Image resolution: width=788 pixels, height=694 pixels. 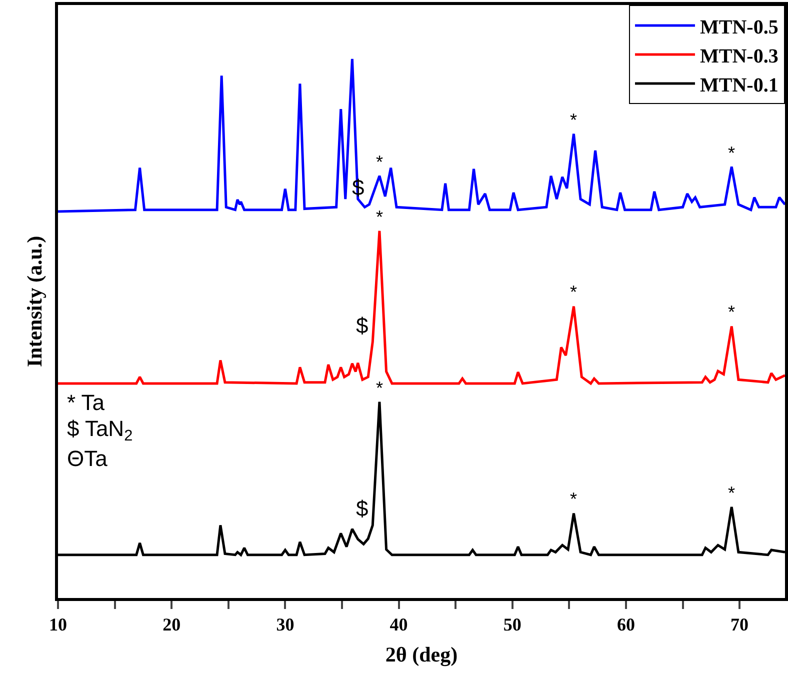 I want to click on x-tick-label: 30, so click(x=285, y=624).